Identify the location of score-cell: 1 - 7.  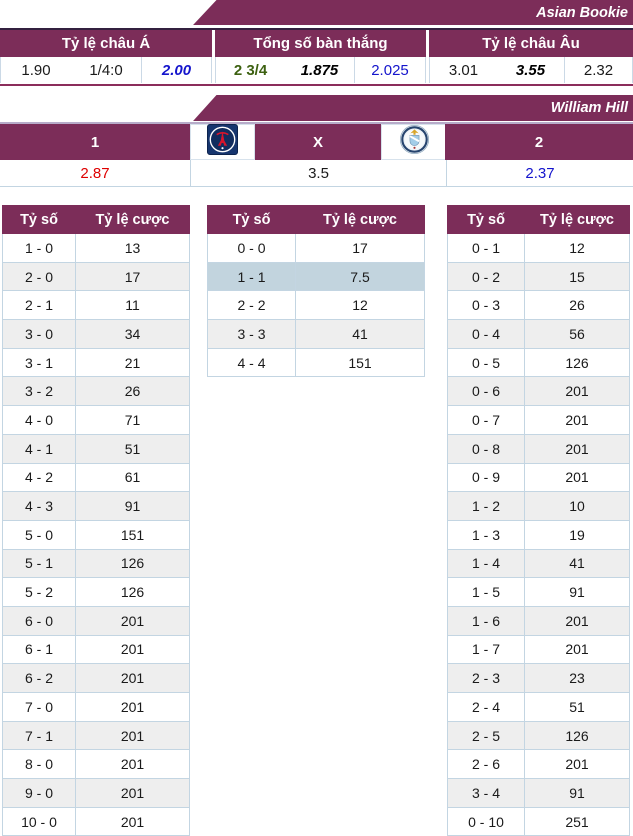
(486, 649).